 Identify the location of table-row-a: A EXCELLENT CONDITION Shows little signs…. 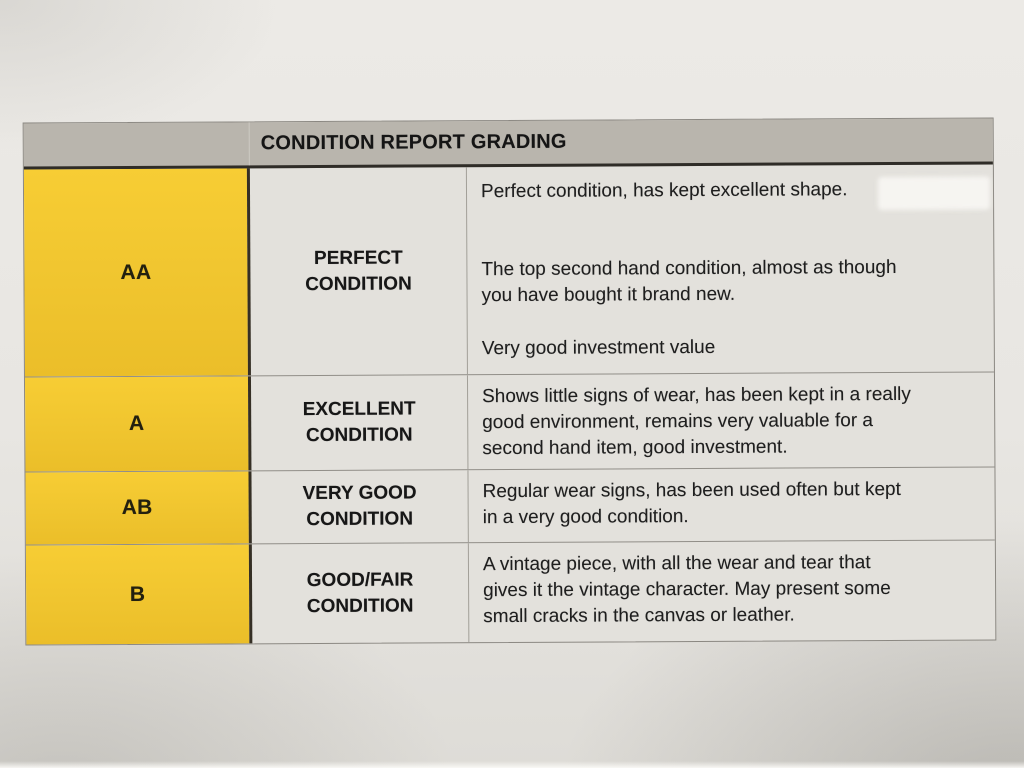
(509, 421).